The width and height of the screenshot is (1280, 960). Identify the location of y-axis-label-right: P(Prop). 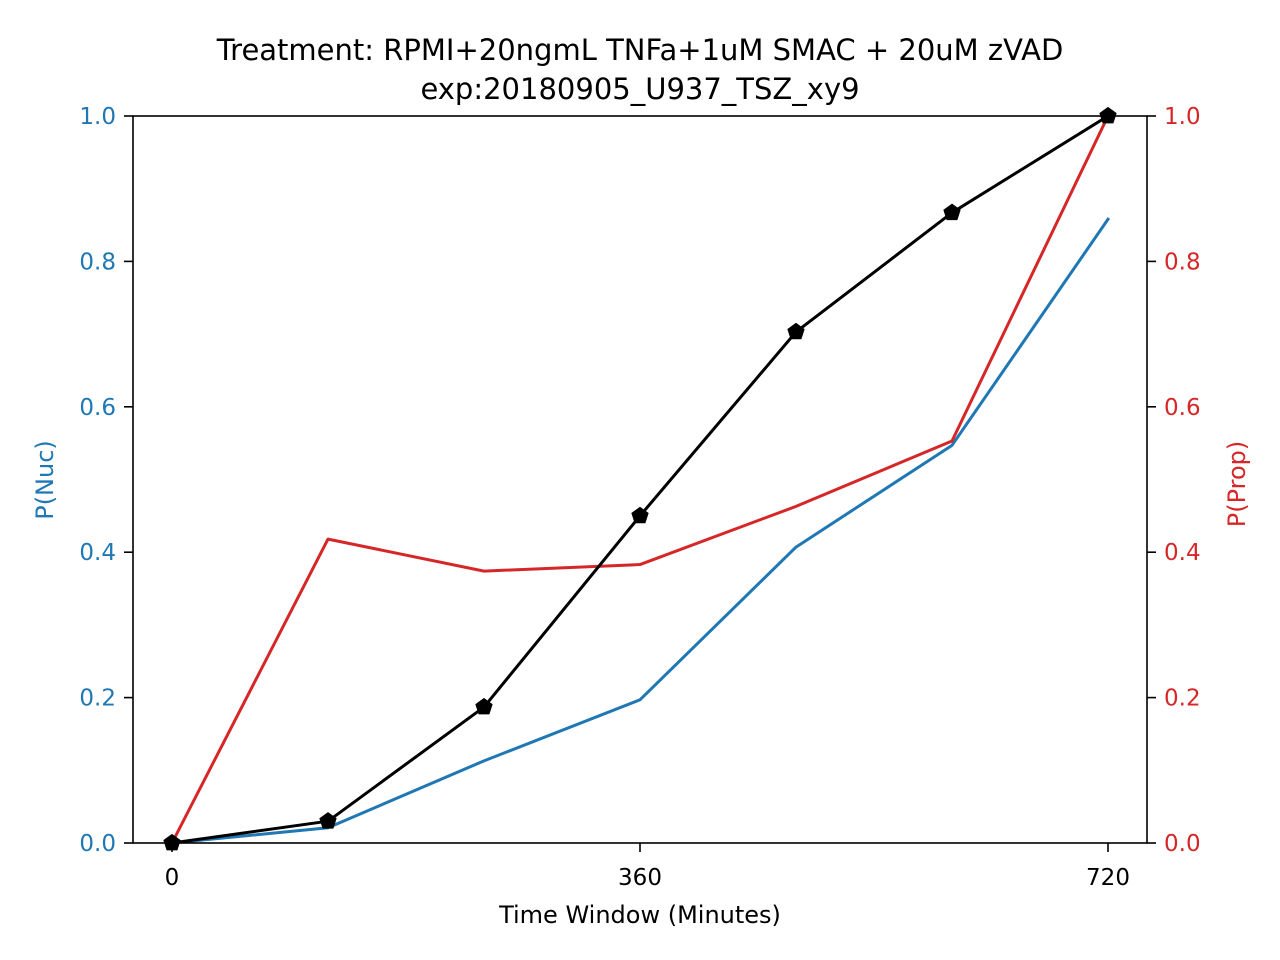
(1237, 484).